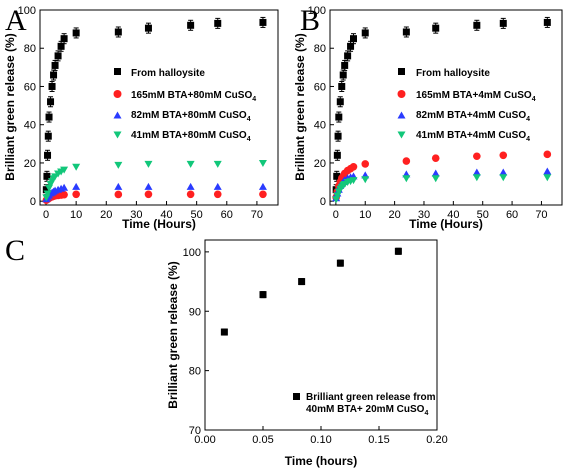 The height and width of the screenshot is (470, 567). What do you see at coordinates (541, 215) in the screenshot?
I see `panel-b-xtick-label: 70` at bounding box center [541, 215].